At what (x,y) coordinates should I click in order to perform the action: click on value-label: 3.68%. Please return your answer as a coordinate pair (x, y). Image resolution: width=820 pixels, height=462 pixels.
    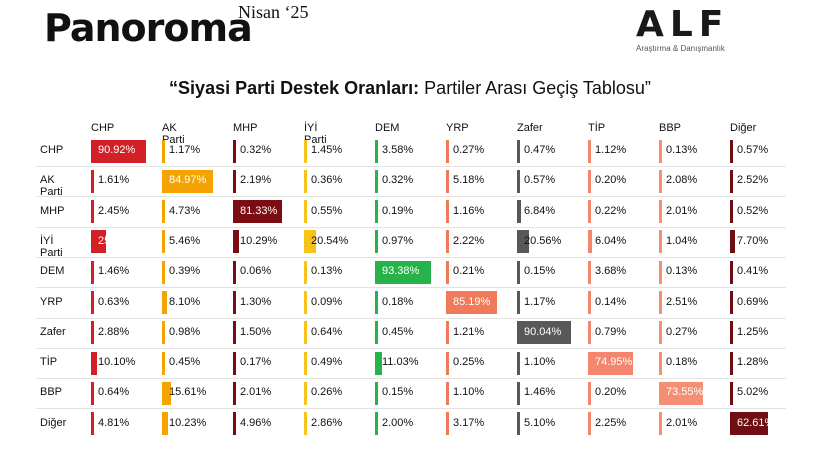
    Looking at the image, I should click on (611, 271).